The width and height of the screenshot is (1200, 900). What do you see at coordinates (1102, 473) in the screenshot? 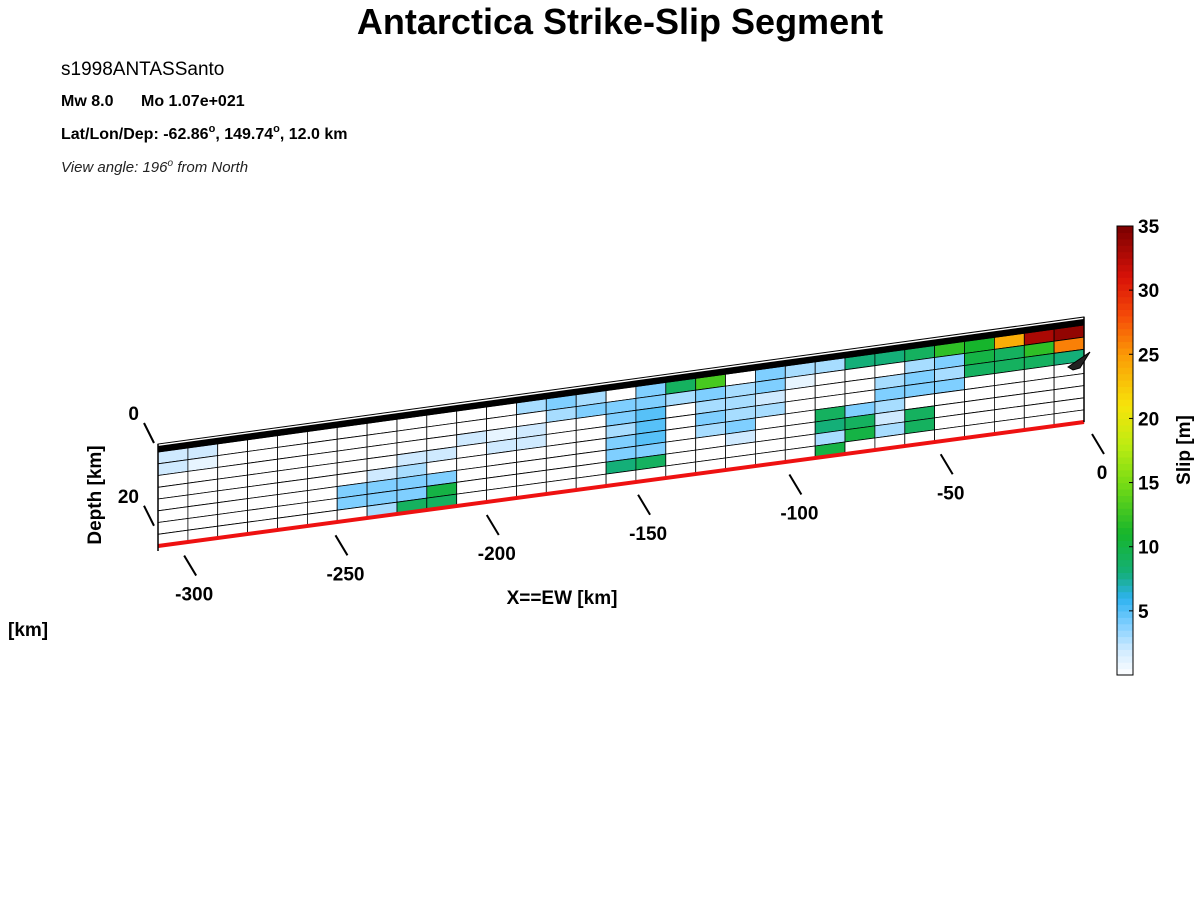
I see `x-tick-label: 0` at bounding box center [1102, 473].